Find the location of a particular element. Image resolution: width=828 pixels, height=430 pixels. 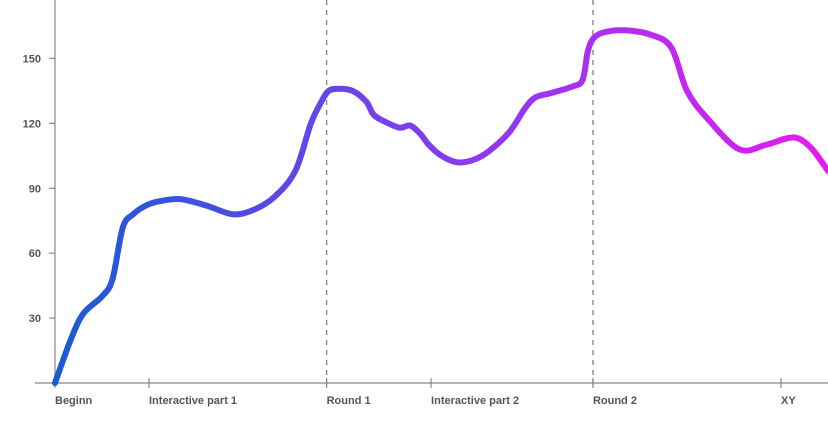

y-tick-label: 150 is located at coordinates (32, 59).